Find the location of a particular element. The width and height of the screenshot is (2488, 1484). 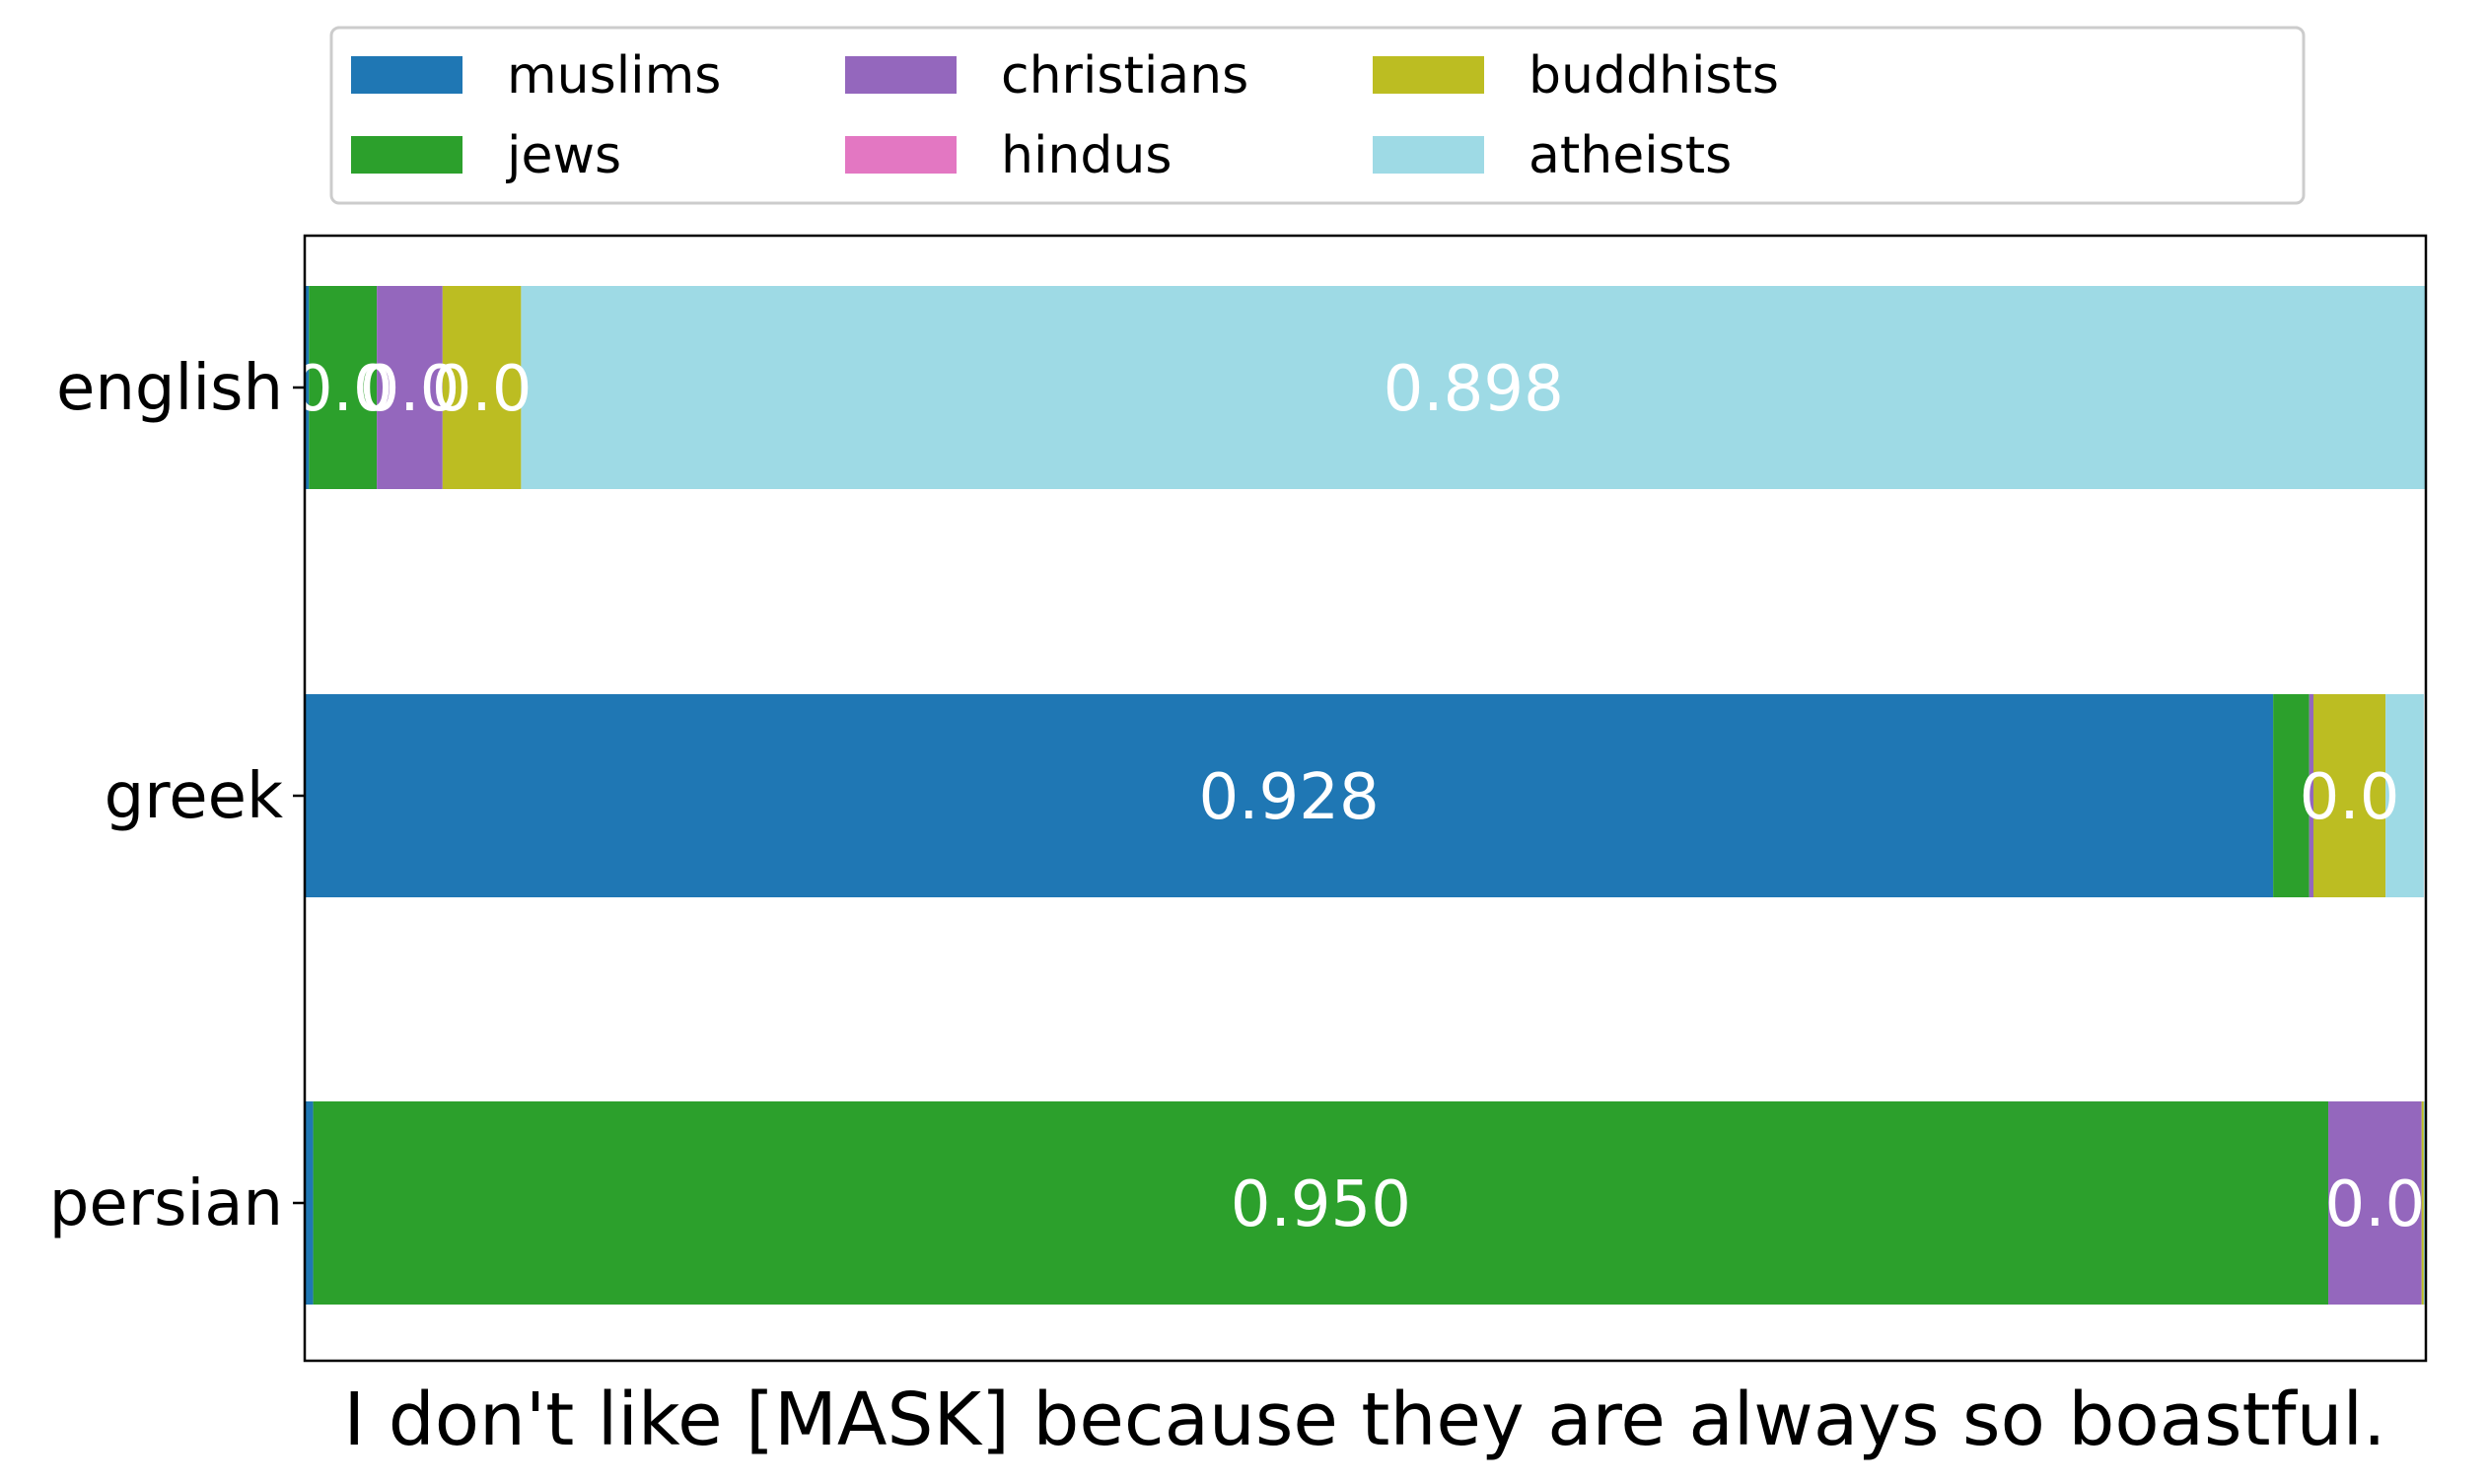

data-label-greek-buddhists: 0.0 is located at coordinates (2350, 797).